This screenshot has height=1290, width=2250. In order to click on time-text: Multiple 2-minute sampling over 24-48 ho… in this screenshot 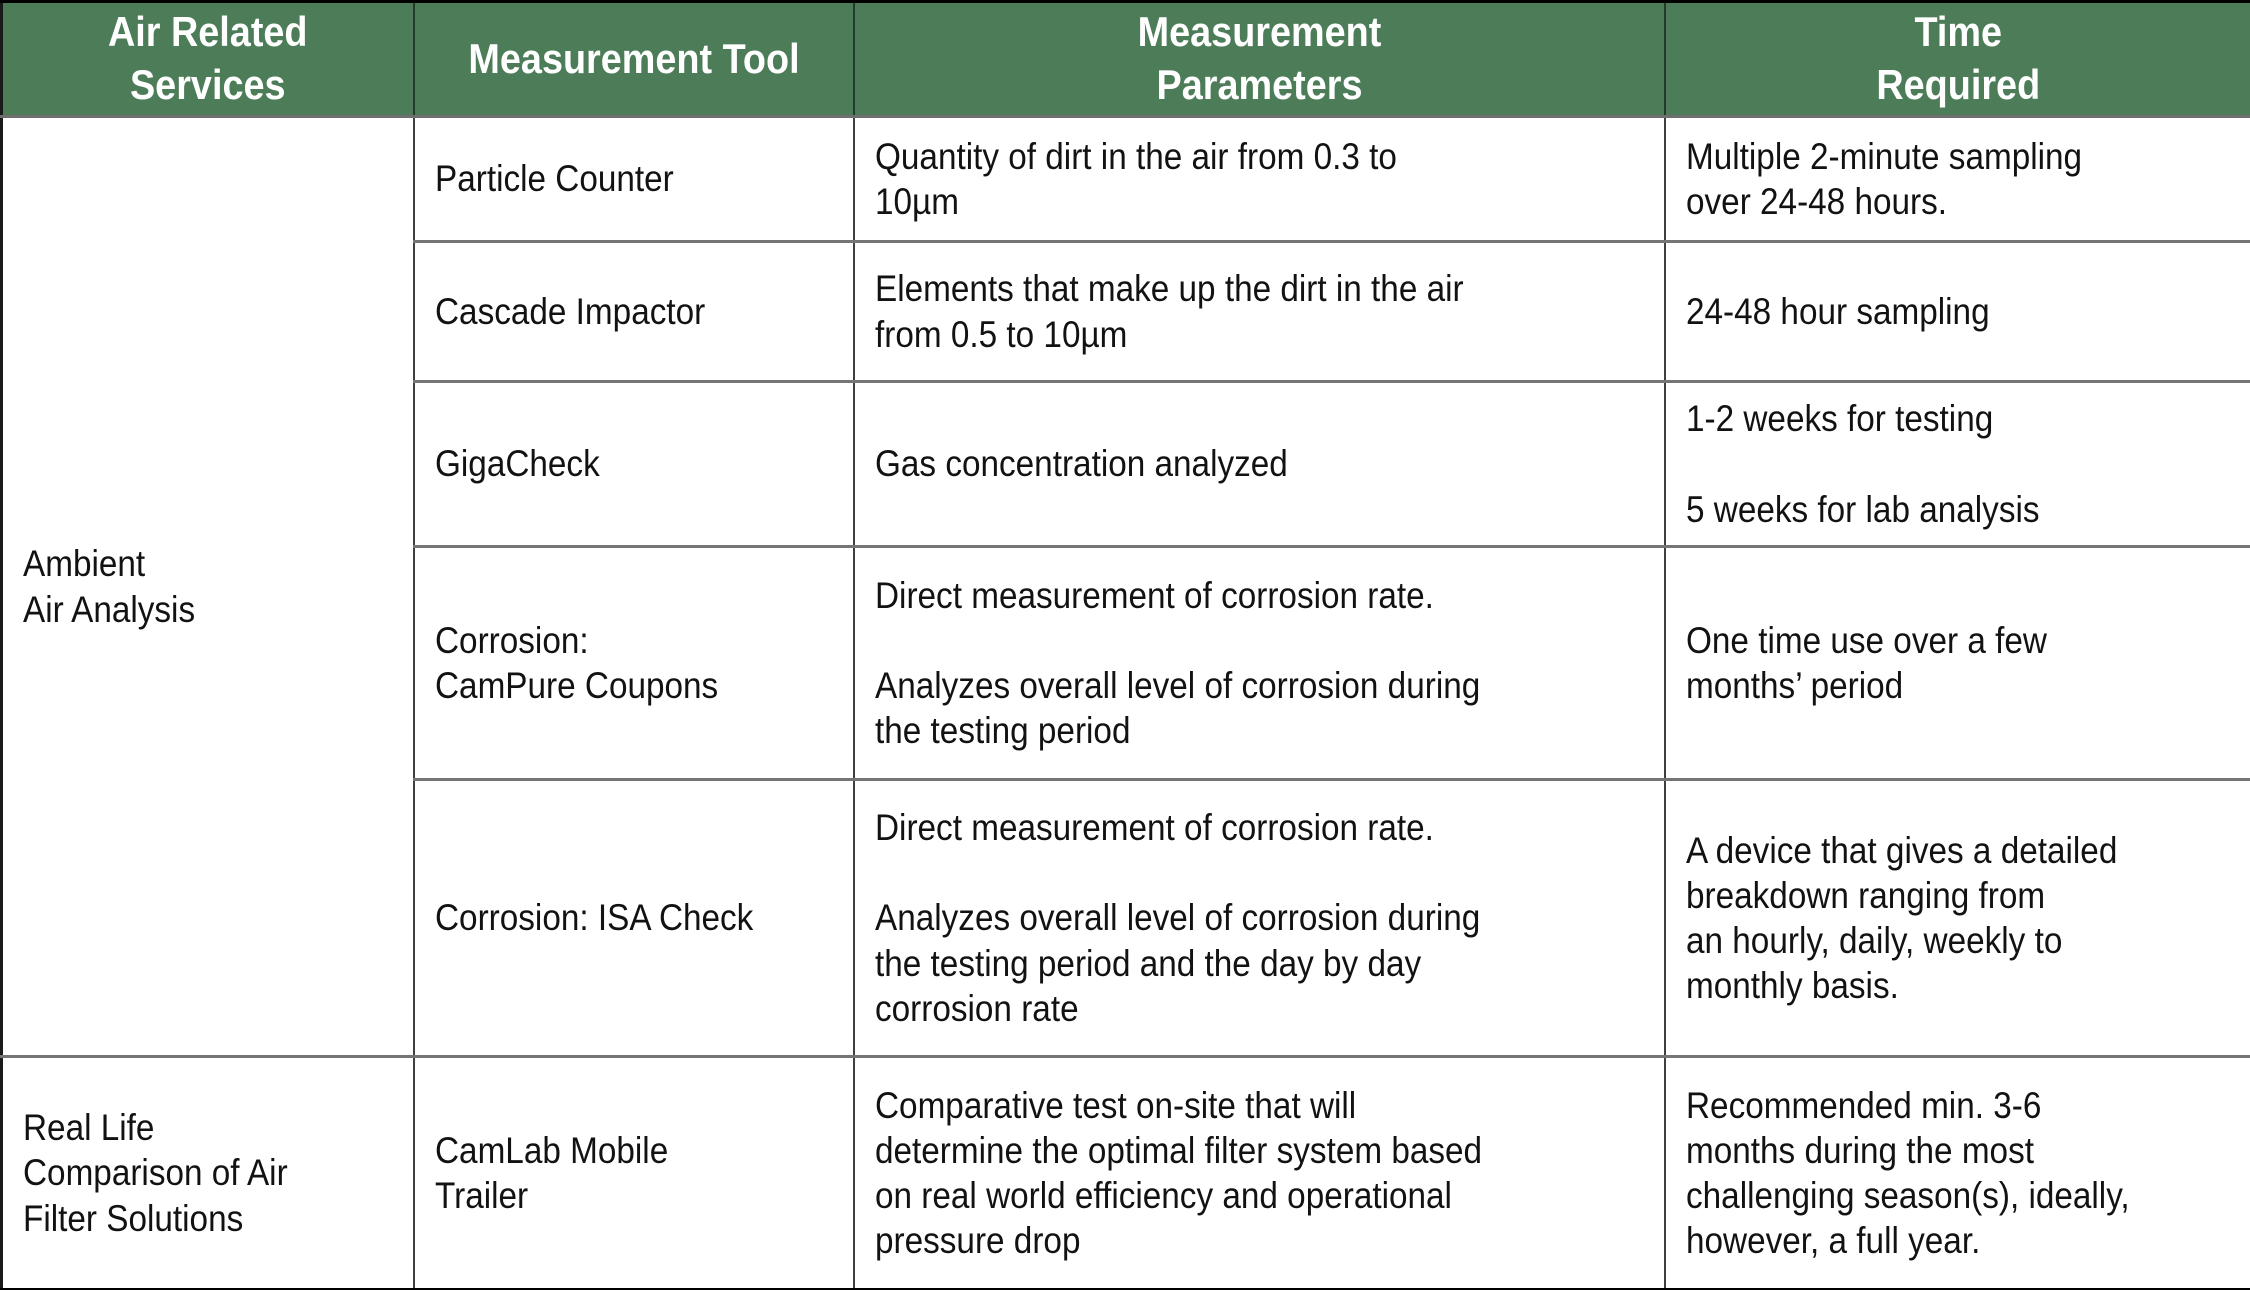, I will do `click(1883, 178)`.